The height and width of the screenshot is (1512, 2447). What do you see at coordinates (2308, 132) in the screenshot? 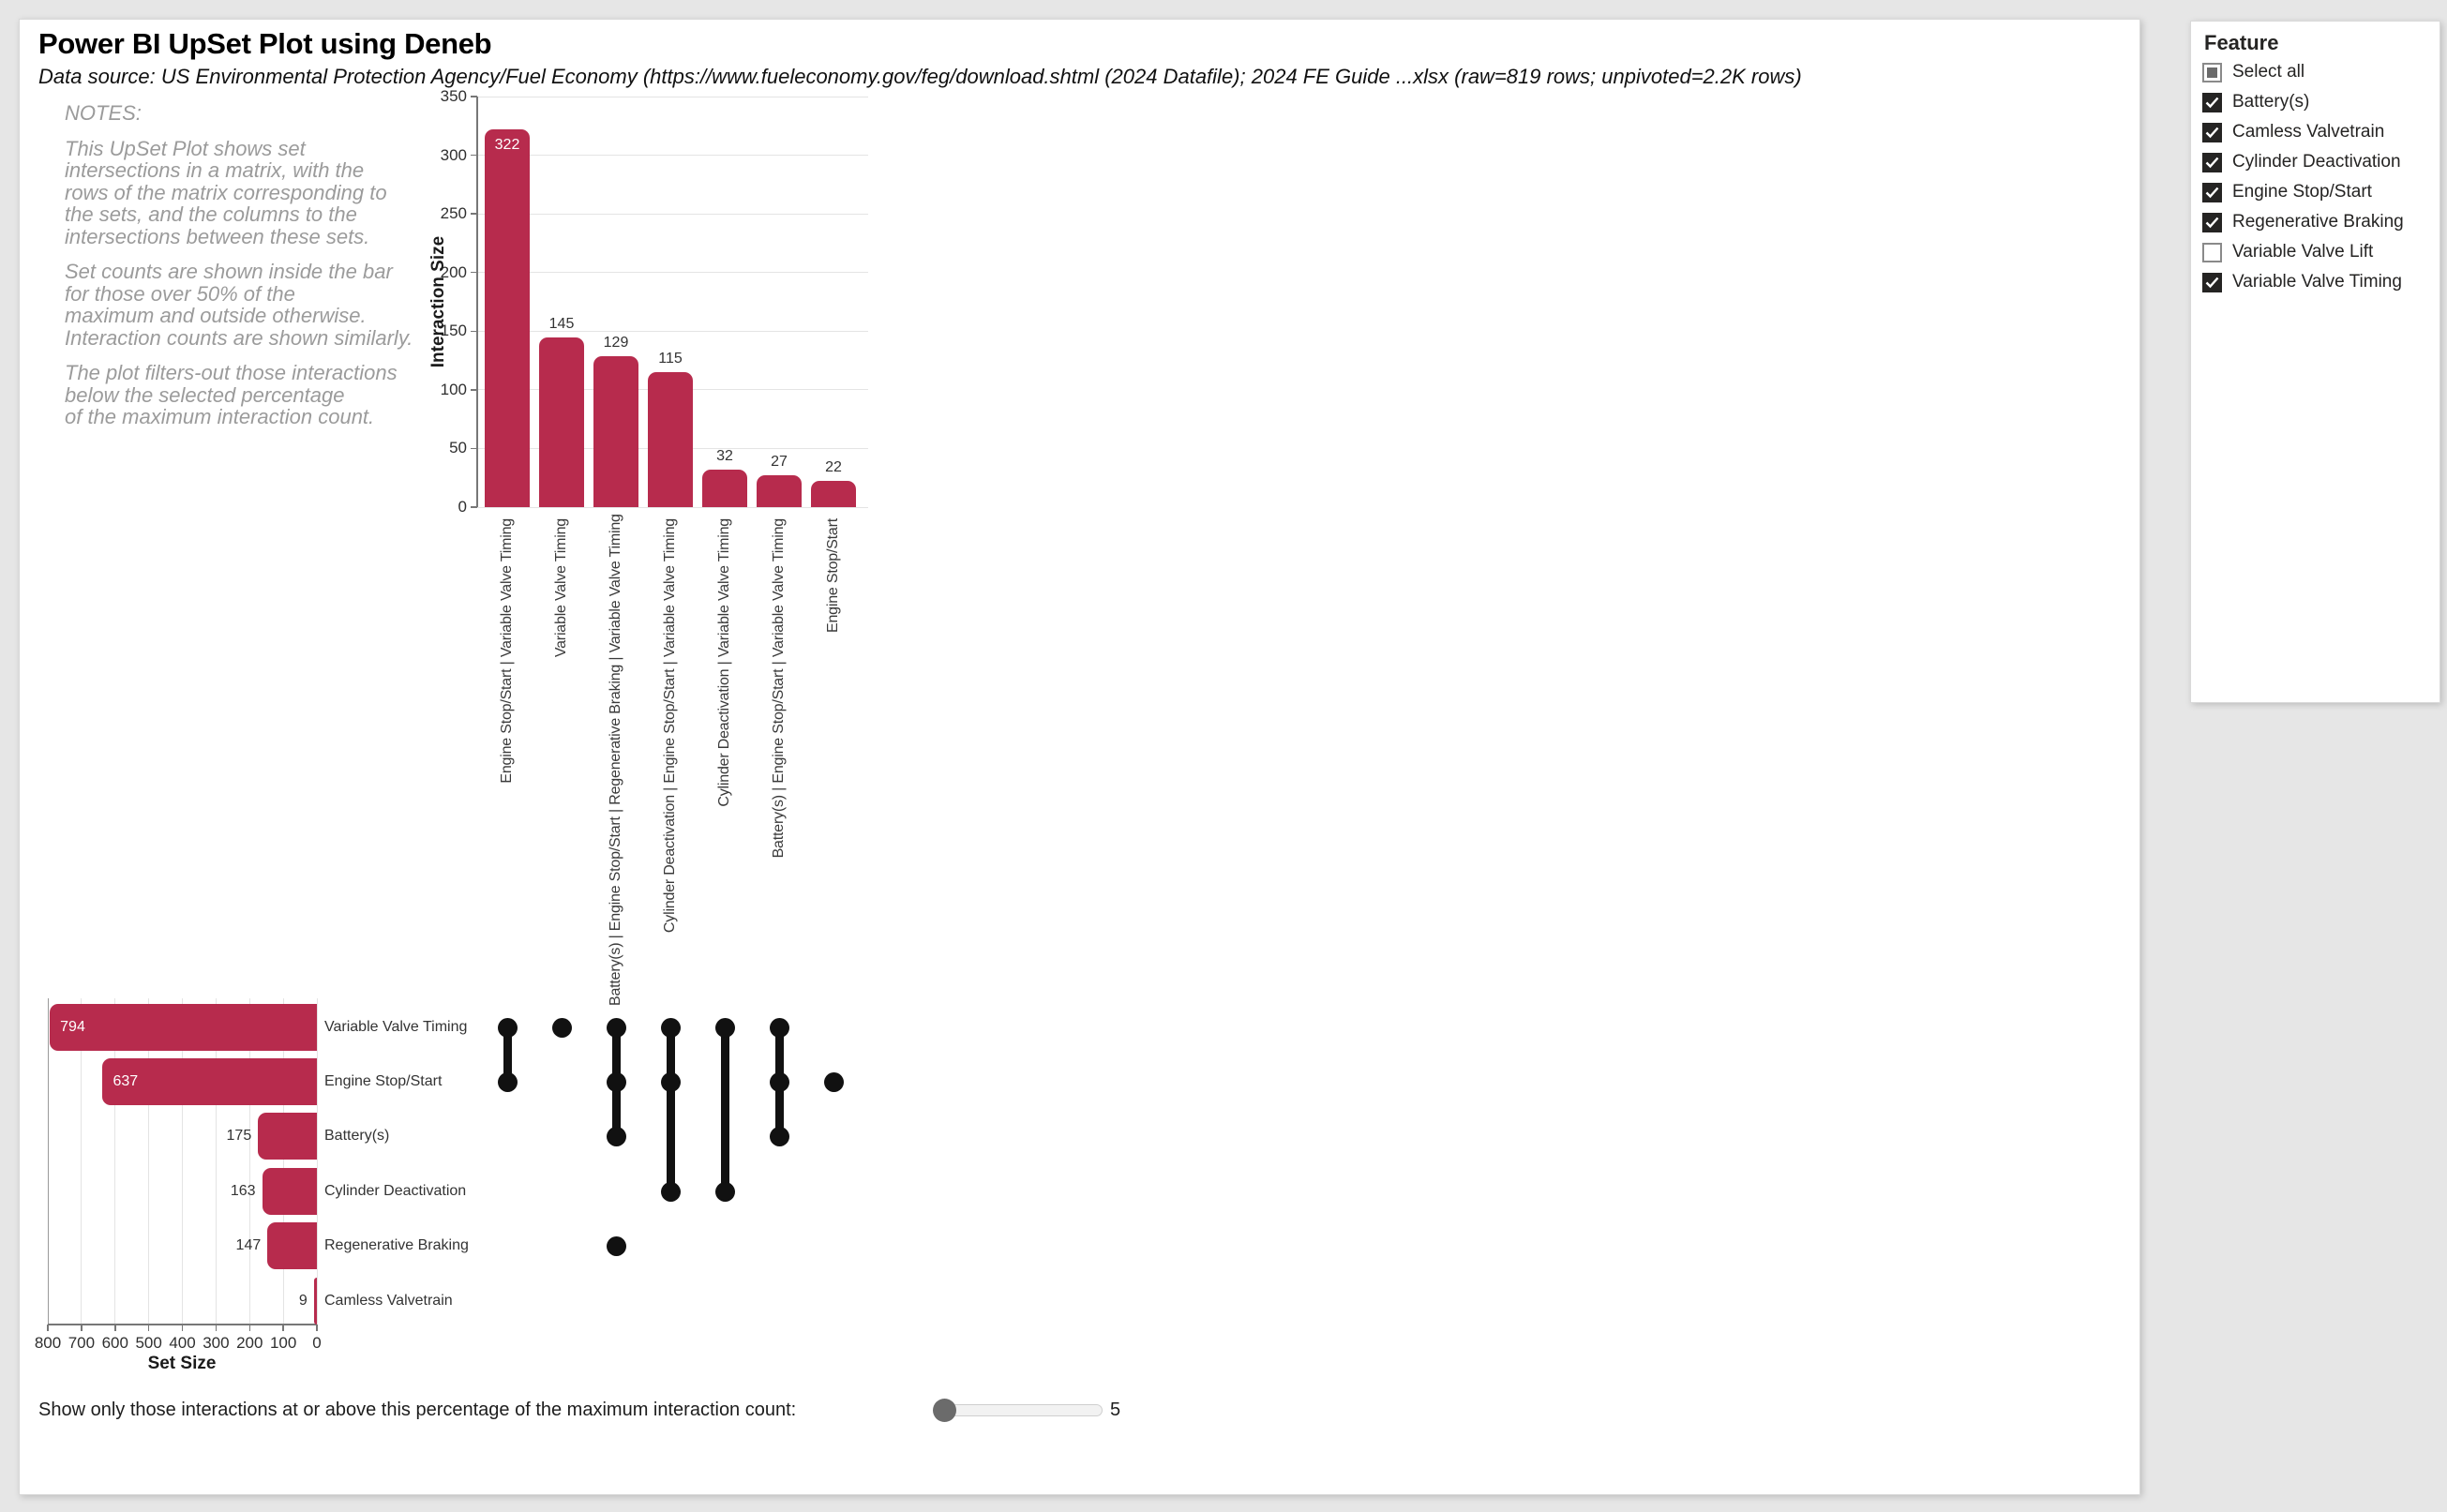
I see `feature-checkbox-label: Camless Valvetrain` at bounding box center [2308, 132].